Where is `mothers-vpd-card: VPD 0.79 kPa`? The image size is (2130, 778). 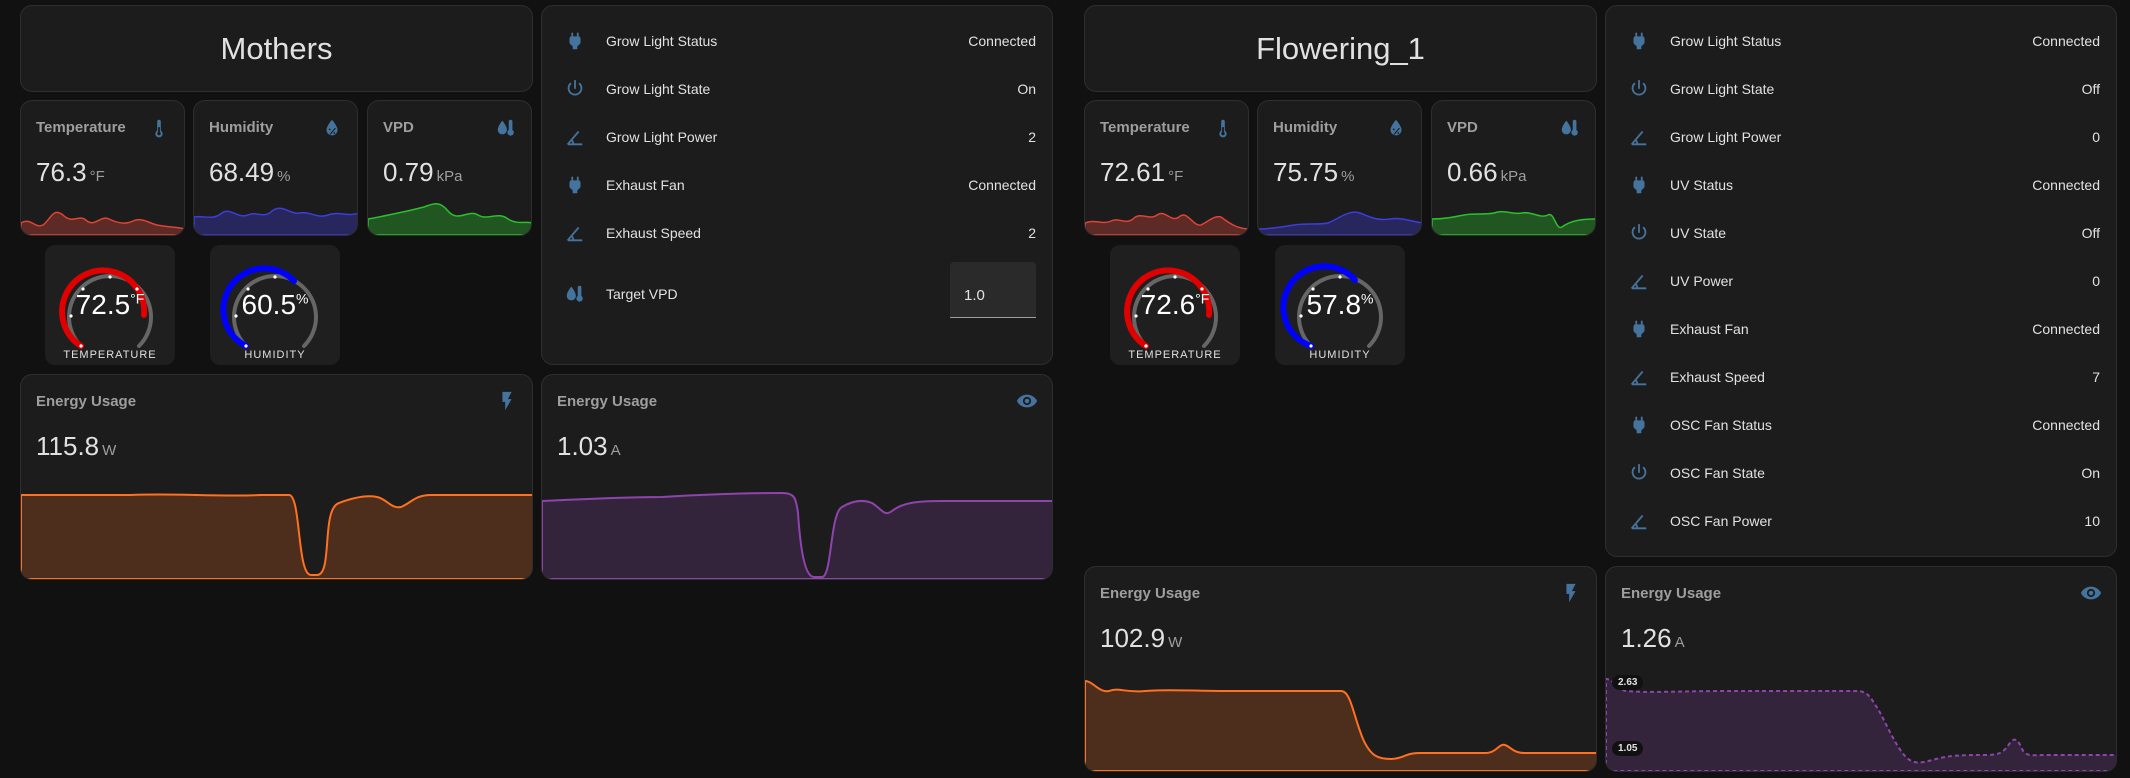 mothers-vpd-card: VPD 0.79 kPa is located at coordinates (449, 168).